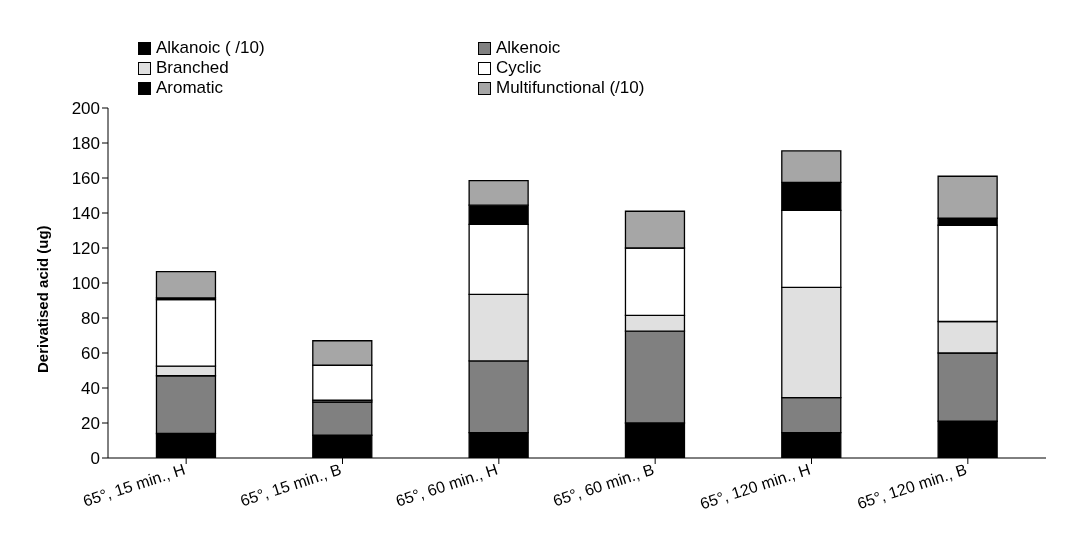  I want to click on y-tick-label: 120, so click(85, 249).